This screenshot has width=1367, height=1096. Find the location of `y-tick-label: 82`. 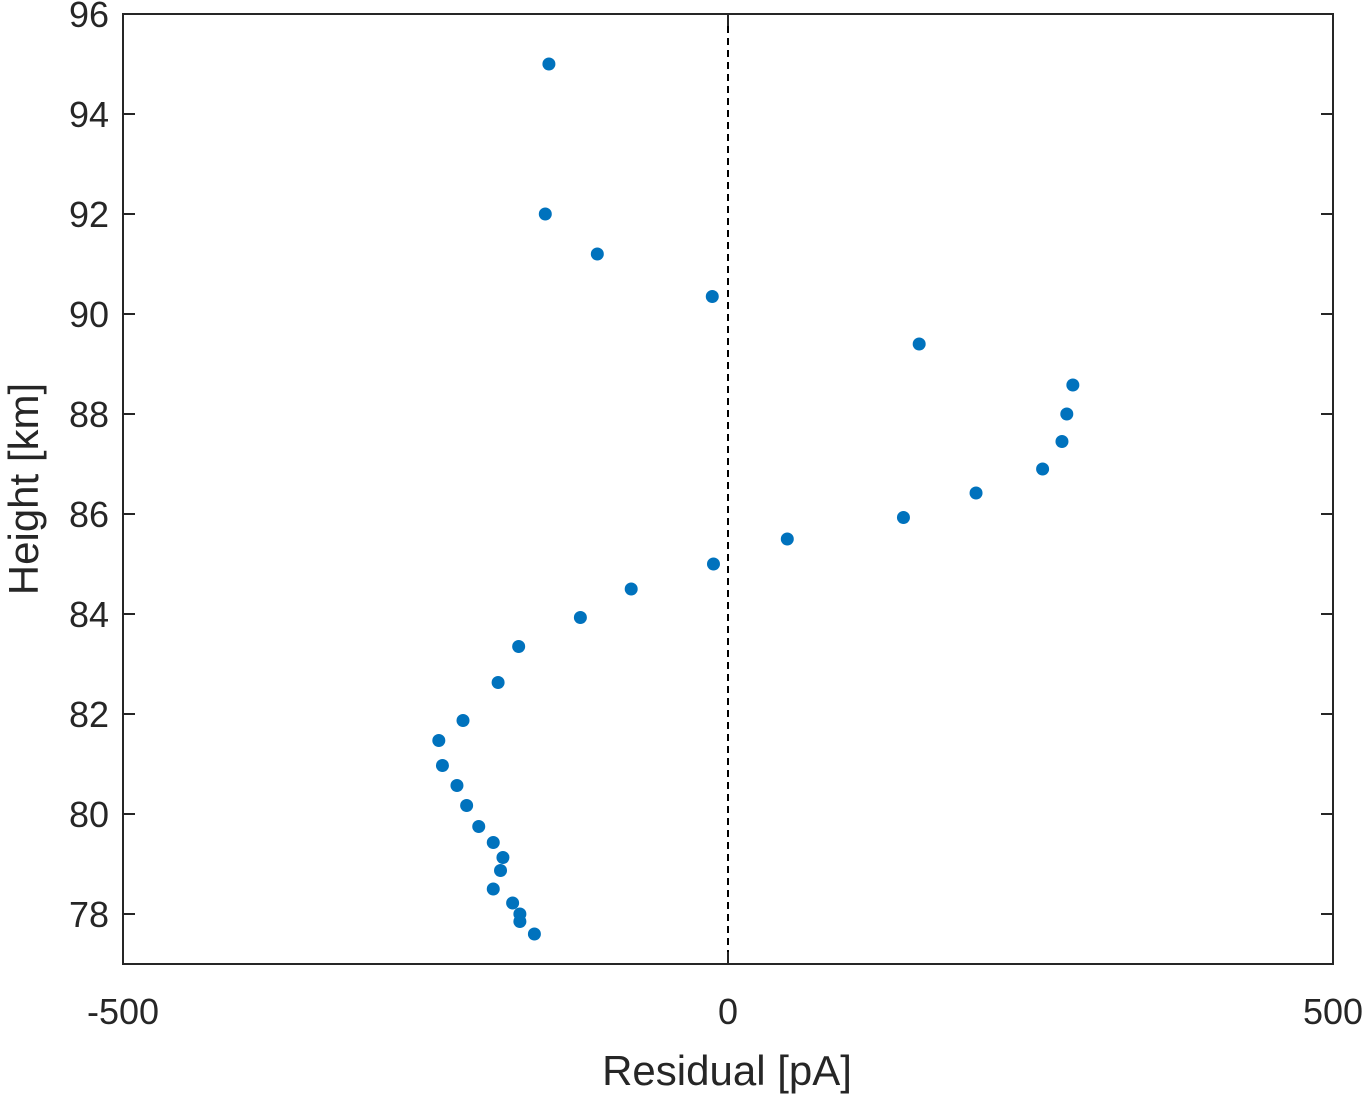

y-tick-label: 82 is located at coordinates (89, 714).